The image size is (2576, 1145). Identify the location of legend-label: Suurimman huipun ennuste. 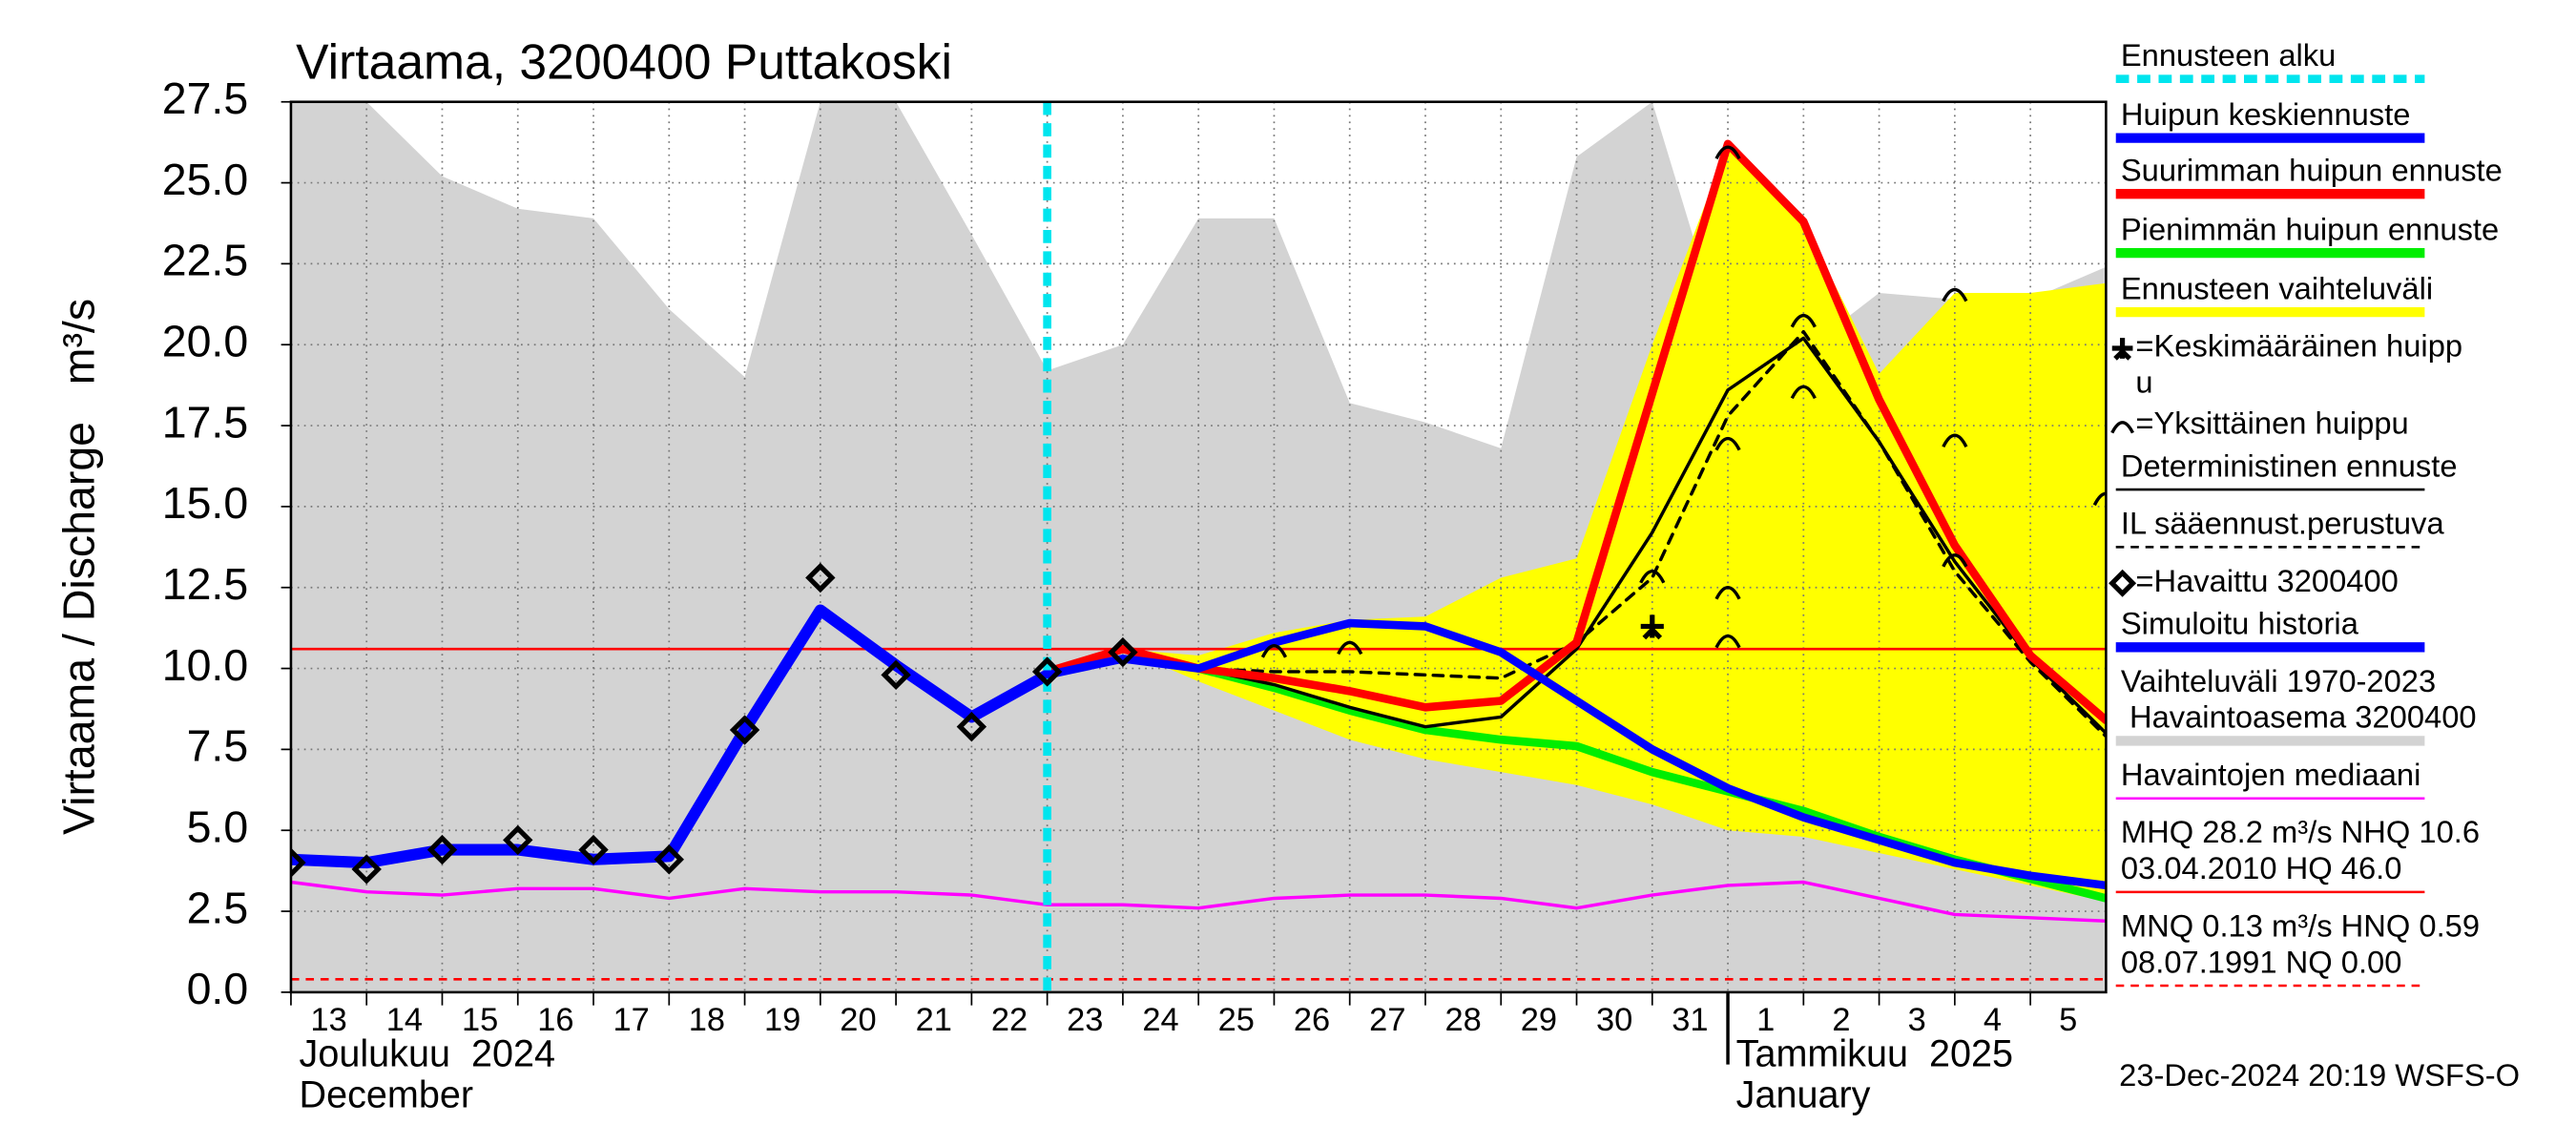
(2312, 169).